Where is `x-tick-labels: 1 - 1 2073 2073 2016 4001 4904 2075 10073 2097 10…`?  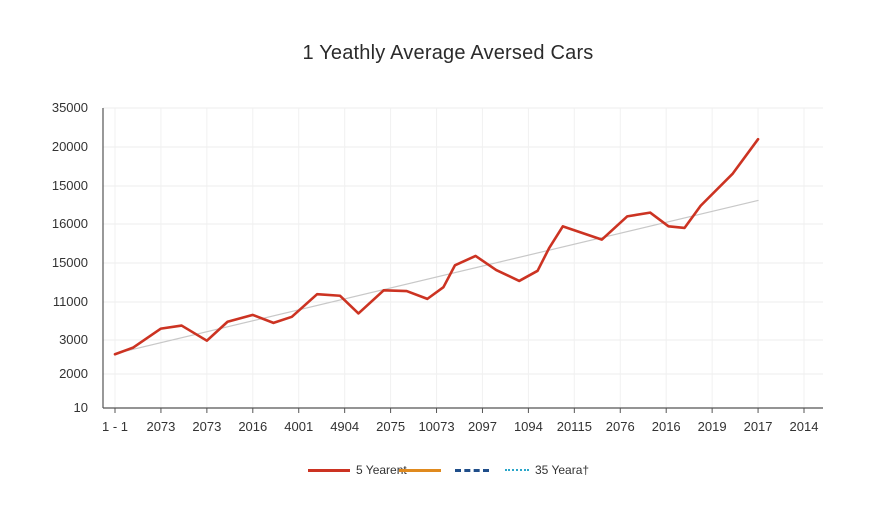 x-tick-labels: 1 - 1 2073 2073 2016 4001 4904 2075 10073 2097 10… is located at coordinates (460, 426).